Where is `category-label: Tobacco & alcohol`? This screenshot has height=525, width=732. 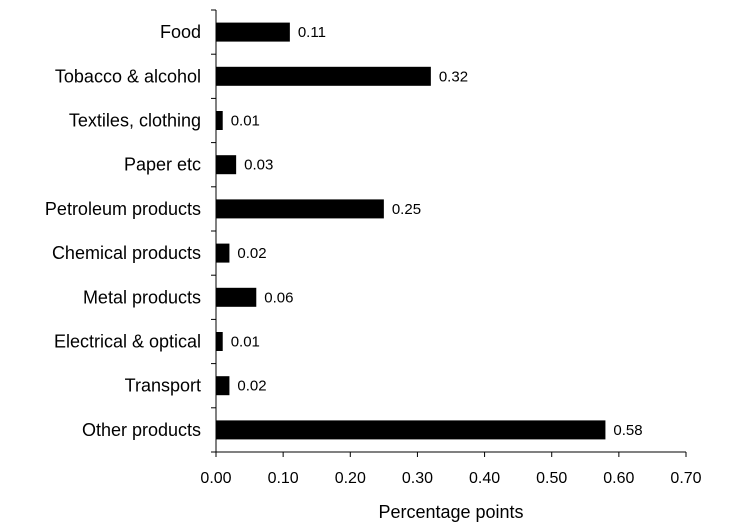 category-label: Tobacco & alcohol is located at coordinates (128, 76).